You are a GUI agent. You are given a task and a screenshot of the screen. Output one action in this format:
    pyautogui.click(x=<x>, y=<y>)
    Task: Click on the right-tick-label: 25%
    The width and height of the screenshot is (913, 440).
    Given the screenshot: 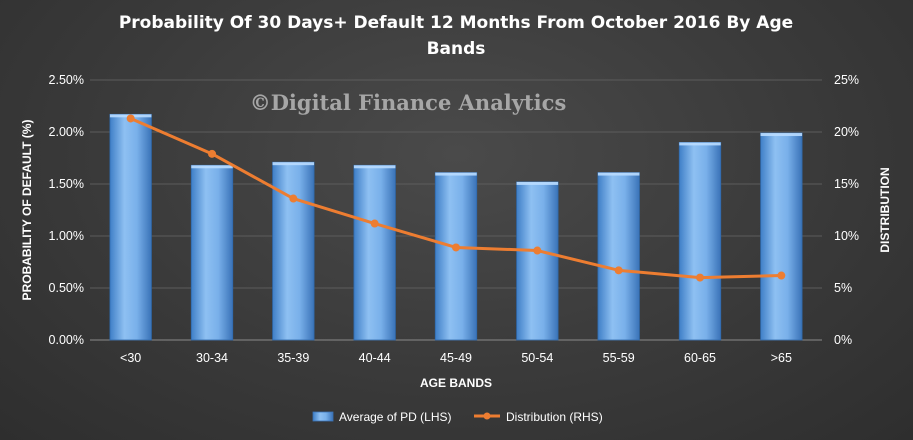 What is the action you would take?
    pyautogui.click(x=846, y=80)
    